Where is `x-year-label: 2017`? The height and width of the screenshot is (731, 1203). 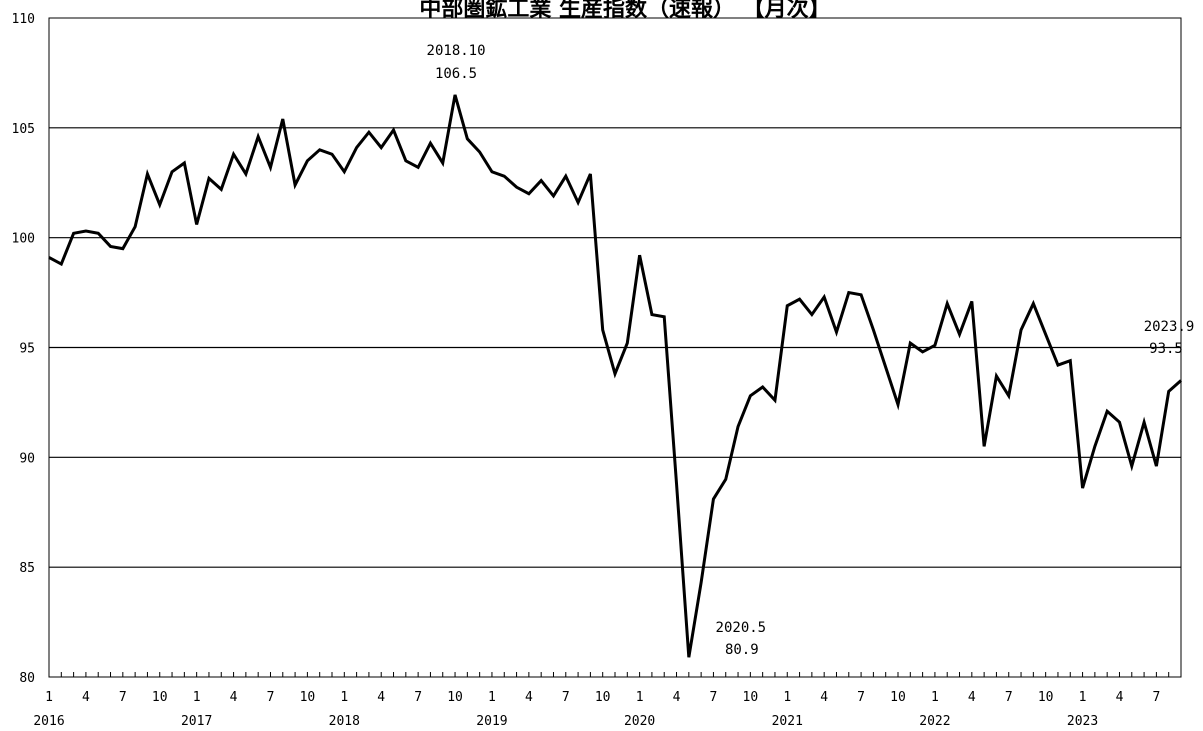
x-year-label: 2017 is located at coordinates (196, 721).